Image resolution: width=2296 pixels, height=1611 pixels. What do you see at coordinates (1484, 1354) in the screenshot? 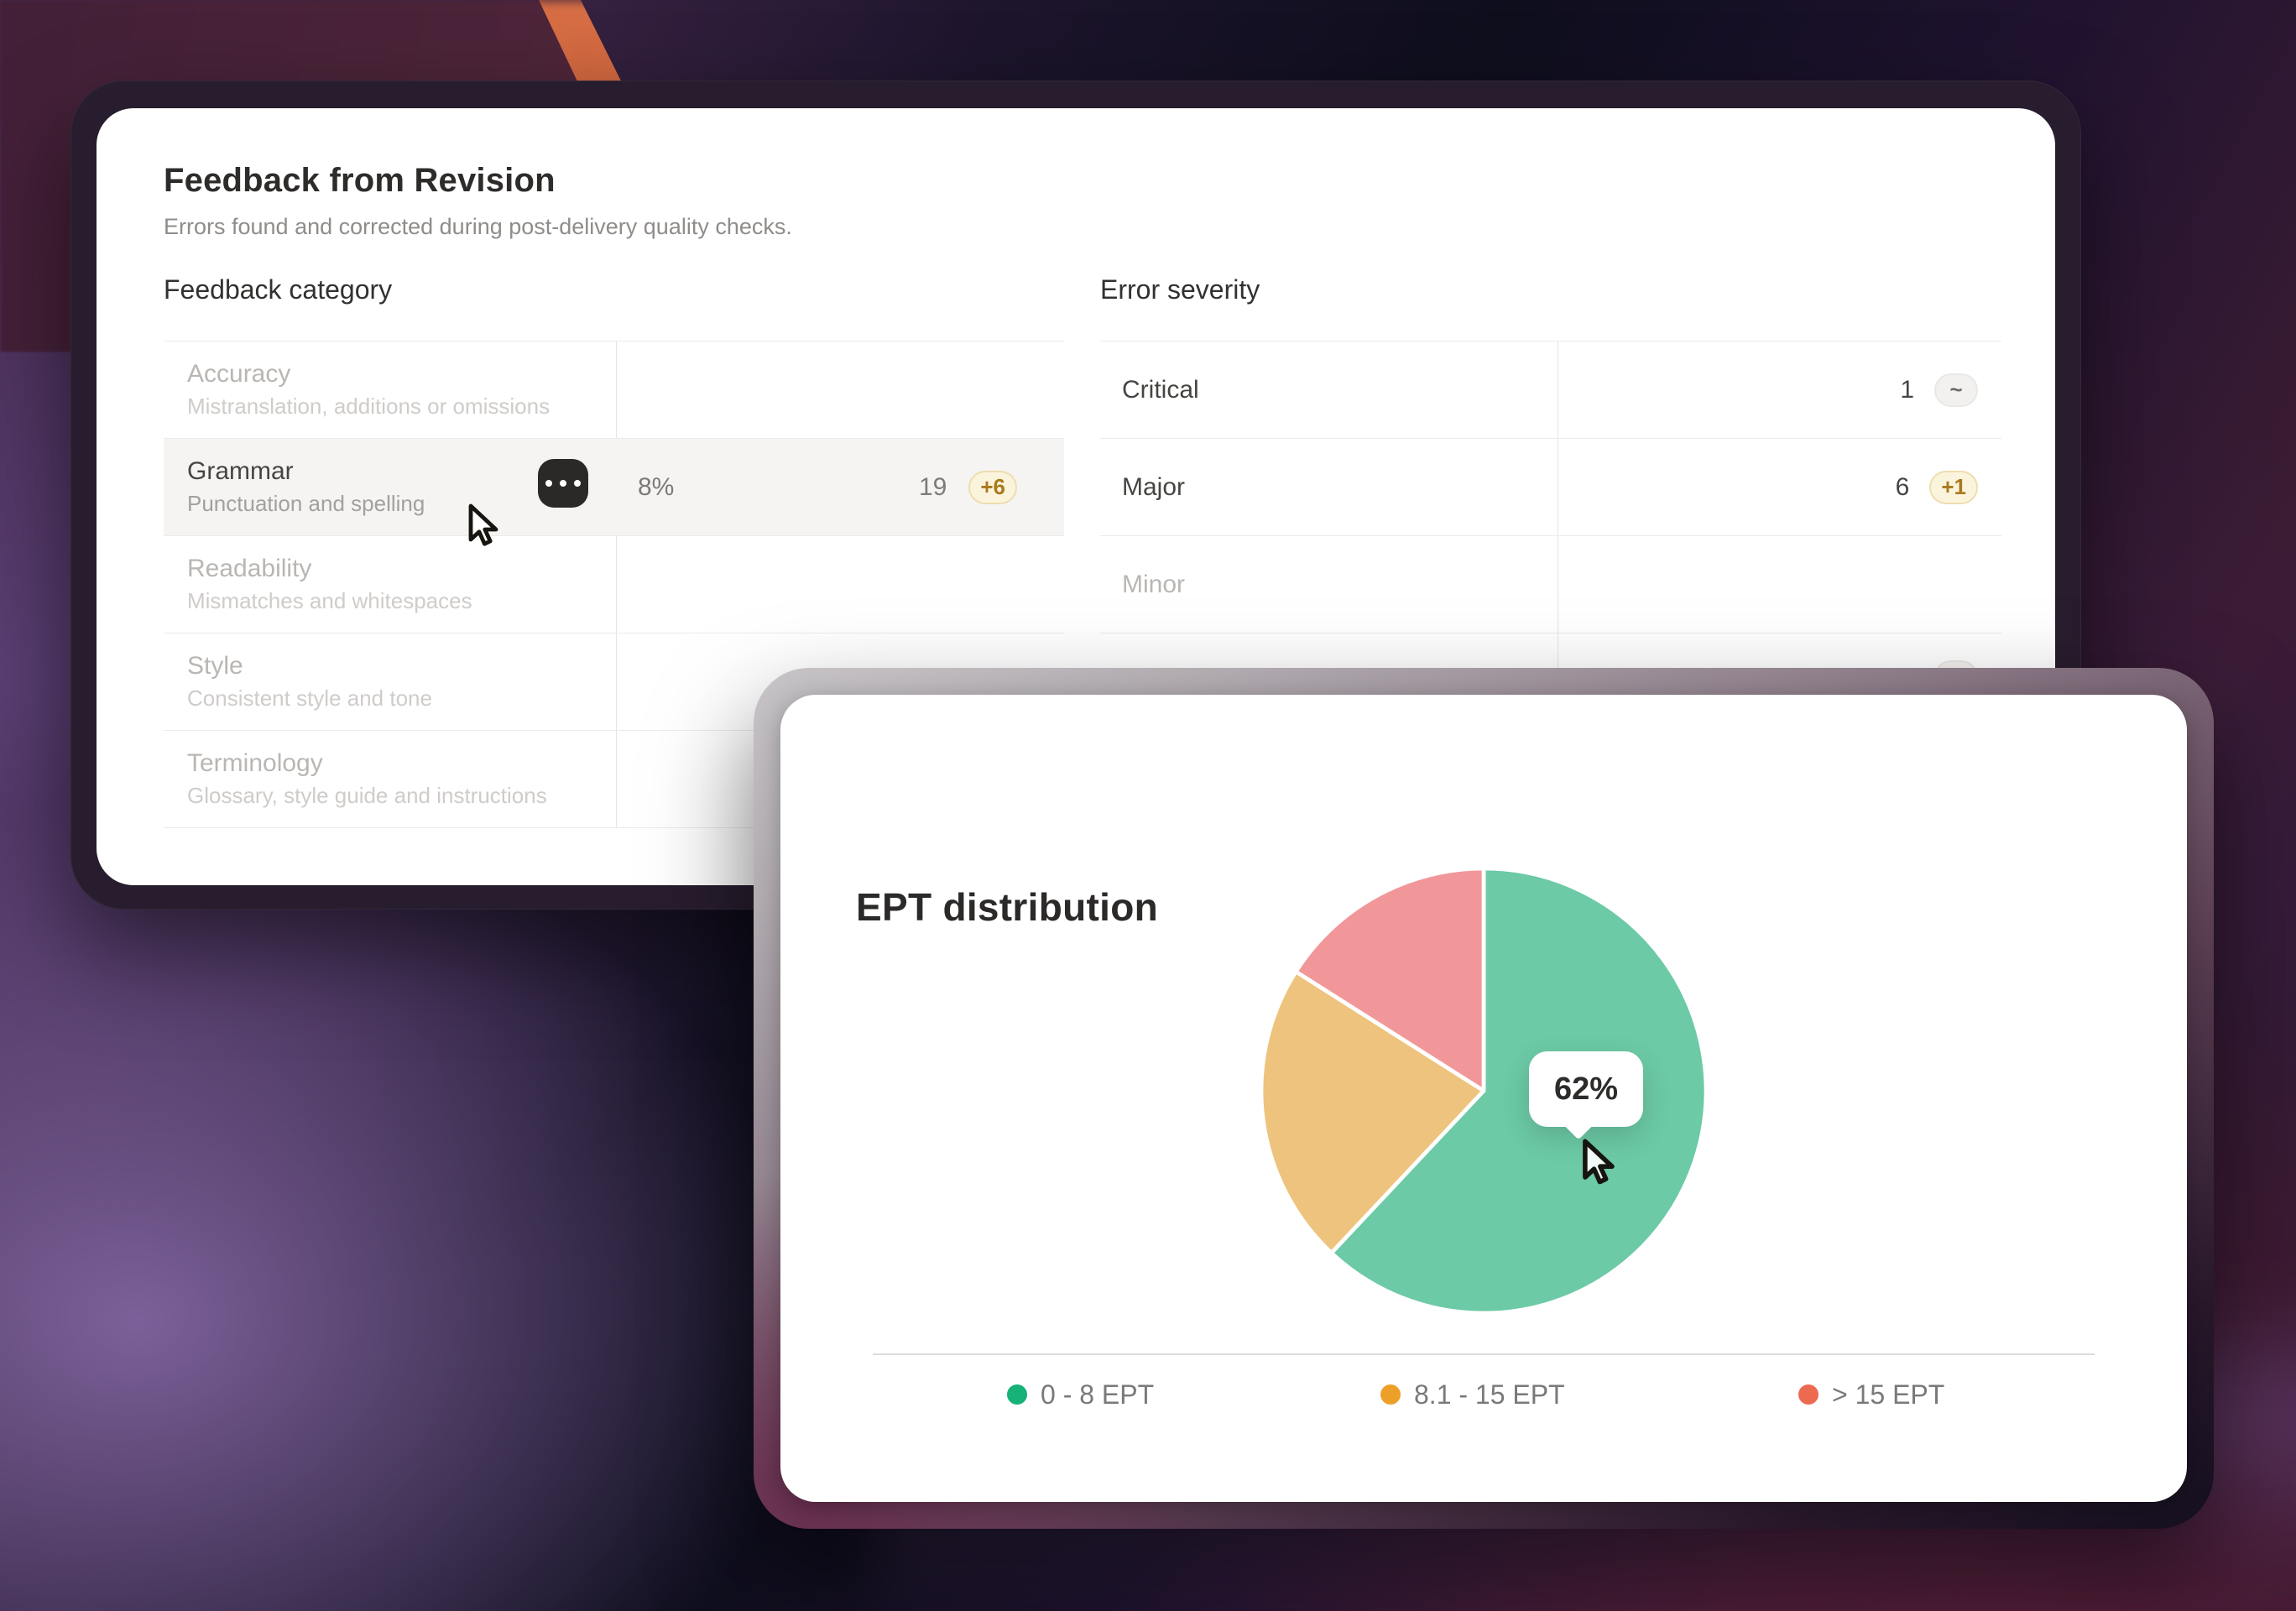
I see `legend-divider` at bounding box center [1484, 1354].